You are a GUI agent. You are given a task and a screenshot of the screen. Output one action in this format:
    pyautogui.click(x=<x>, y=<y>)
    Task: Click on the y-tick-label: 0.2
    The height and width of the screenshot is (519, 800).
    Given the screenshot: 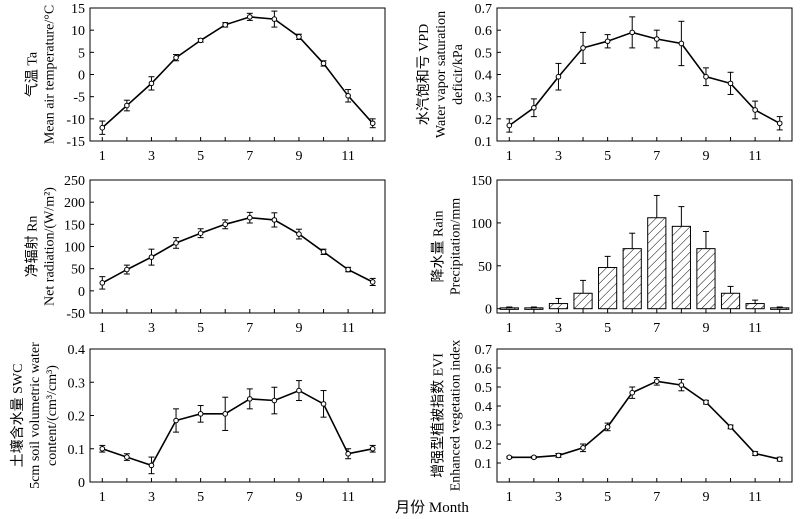 What is the action you would take?
    pyautogui.click(x=77, y=417)
    